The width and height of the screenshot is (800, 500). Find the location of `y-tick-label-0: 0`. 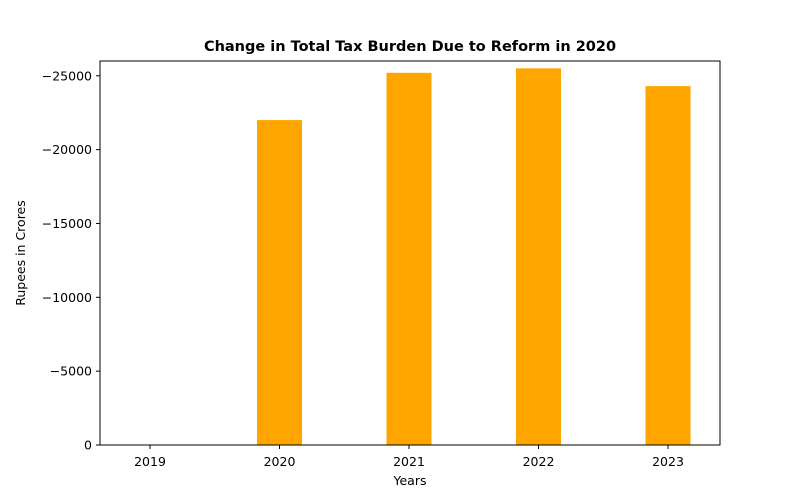

y-tick-label-0: 0 is located at coordinates (88, 445).